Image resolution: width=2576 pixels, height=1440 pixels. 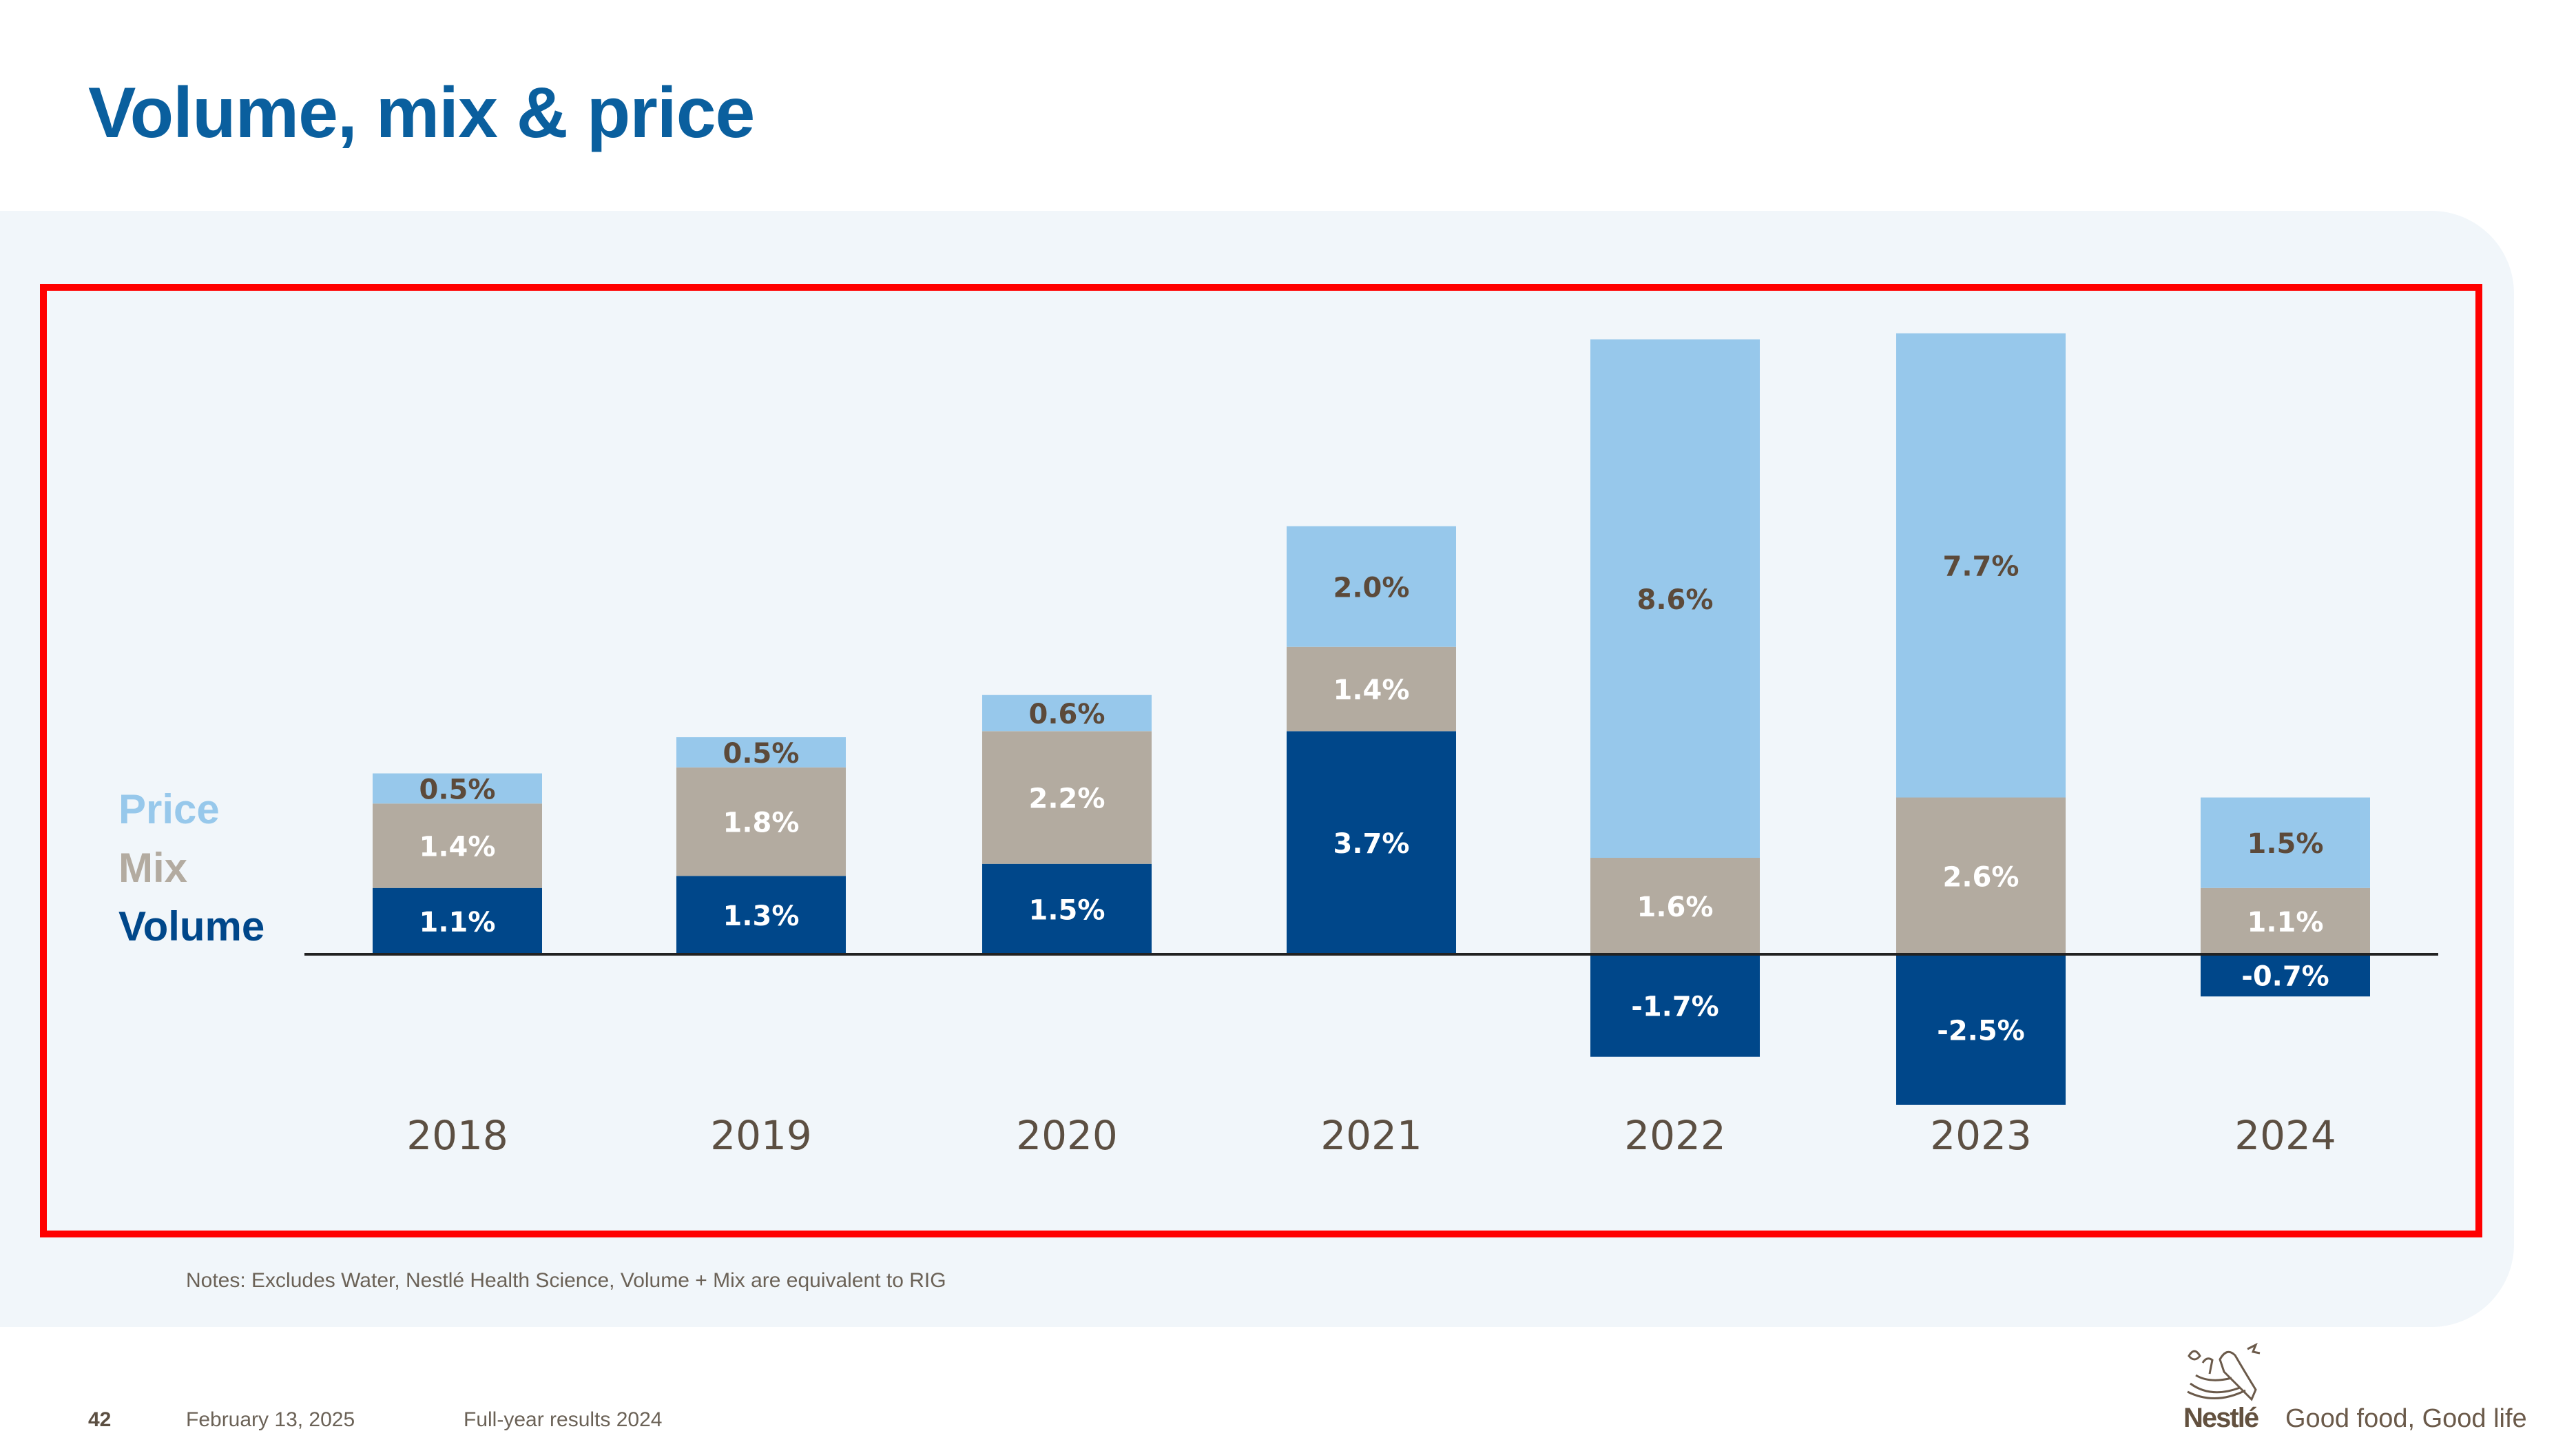 I want to click on bar-segment-mix-2018, so click(x=457, y=845).